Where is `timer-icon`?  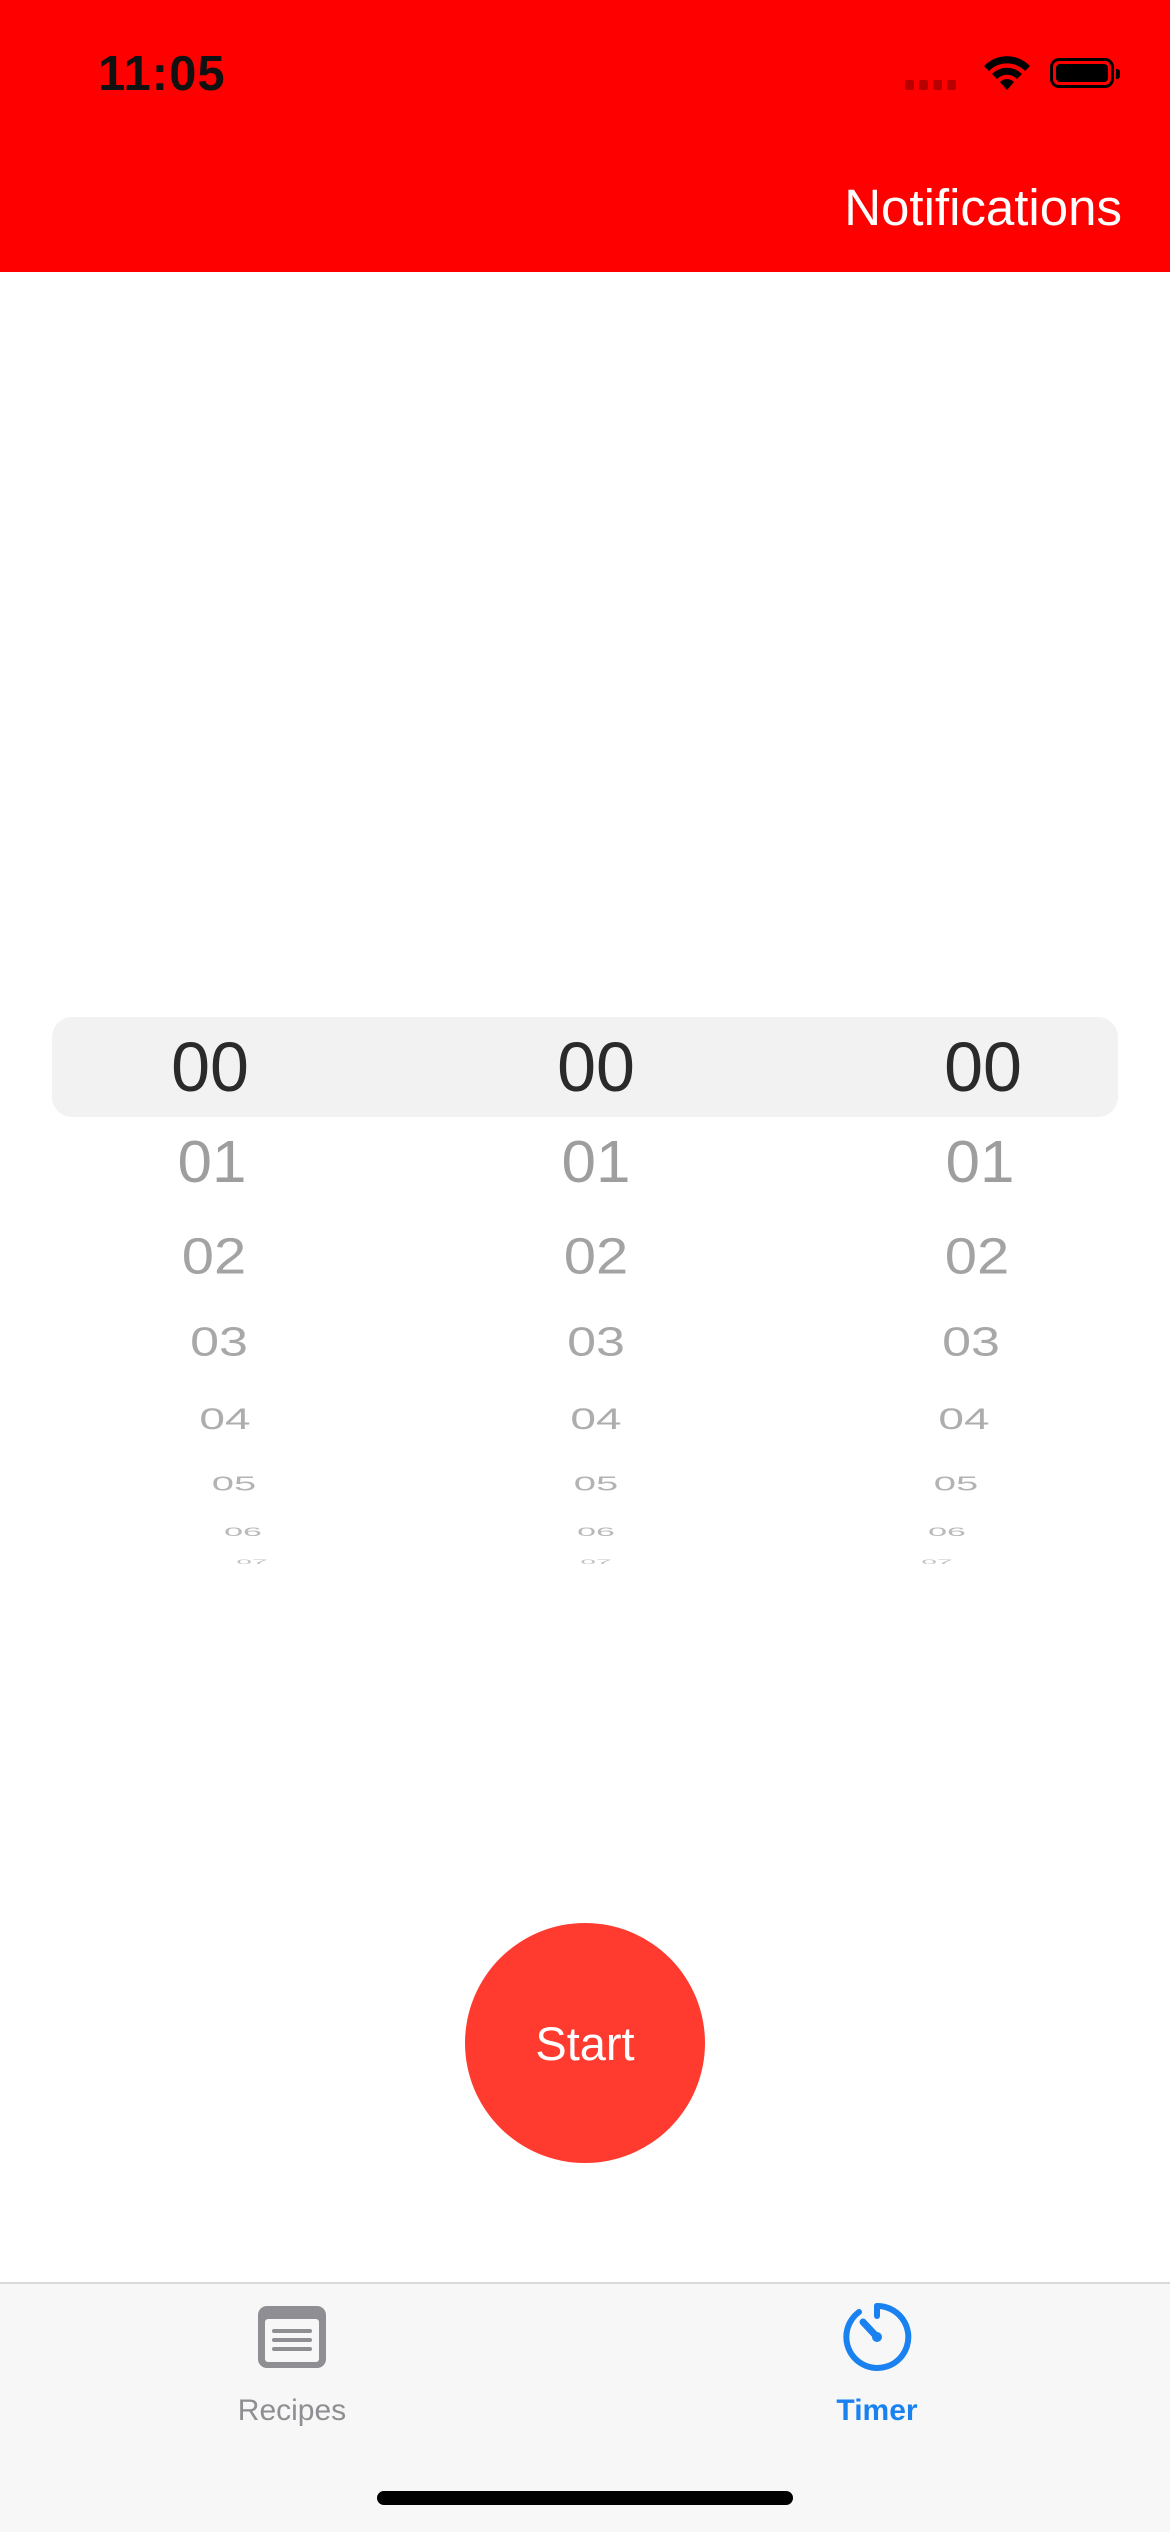 timer-icon is located at coordinates (877, 2336).